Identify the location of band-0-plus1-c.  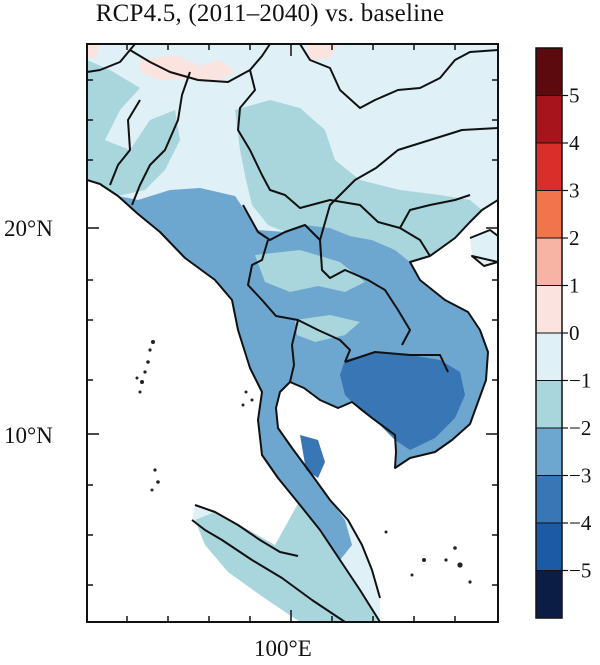
(93, 51).